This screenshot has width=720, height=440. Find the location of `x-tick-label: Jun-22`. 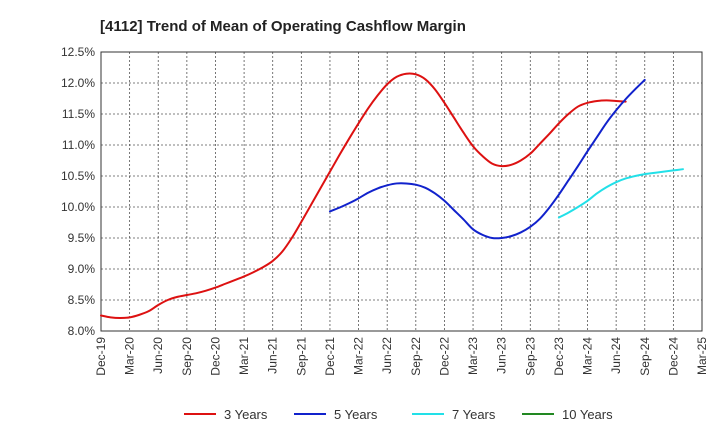

x-tick-label: Jun-22 is located at coordinates (387, 355).